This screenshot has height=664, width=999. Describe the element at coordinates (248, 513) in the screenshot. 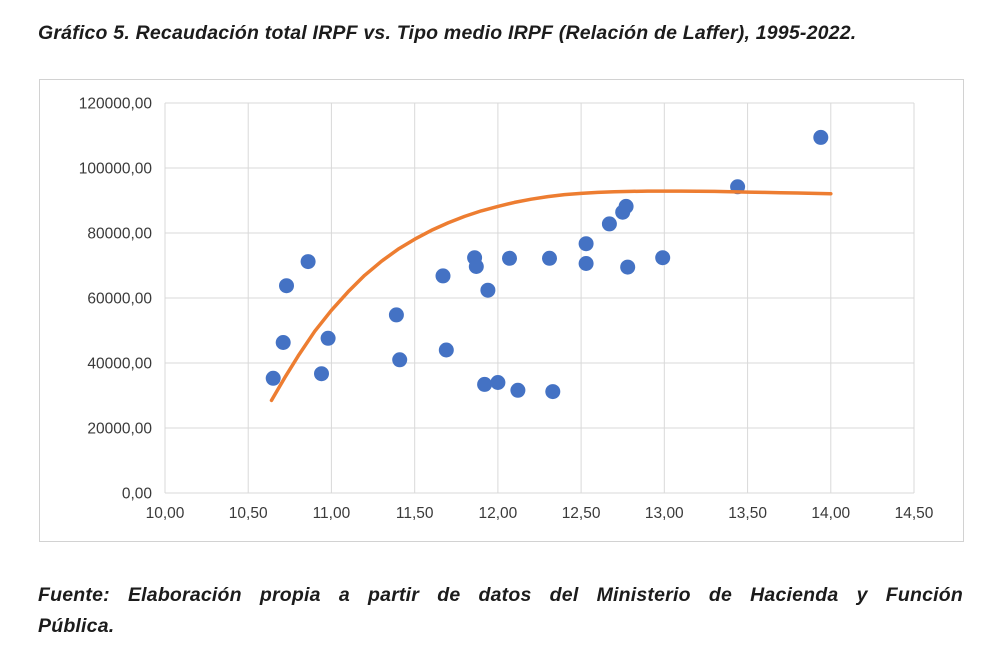

I see `x-tick-label: 10,50` at that location.